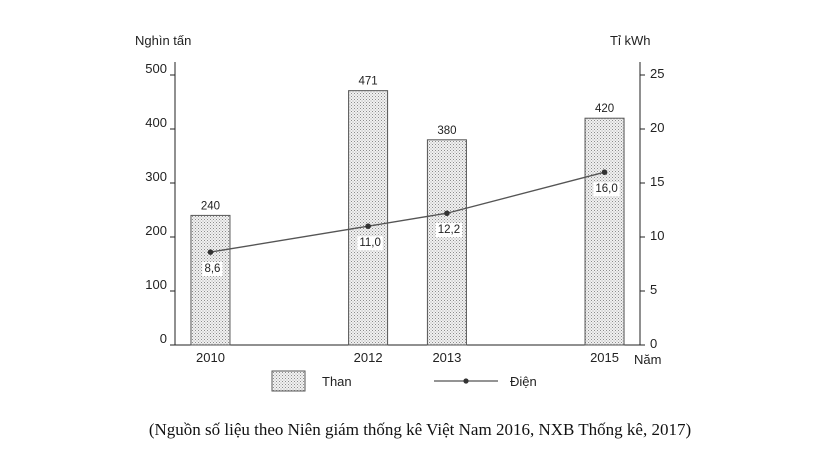 The width and height of the screenshot is (840, 452). What do you see at coordinates (156, 176) in the screenshot?
I see `y-left-tick-label: 300` at bounding box center [156, 176].